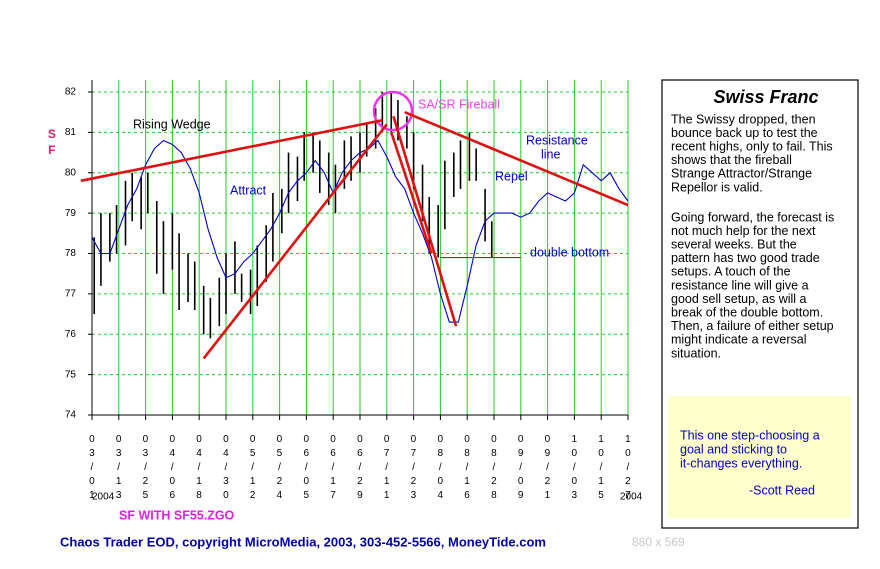 Image resolution: width=880 pixels, height=569 pixels. Describe the element at coordinates (467, 469) in the screenshot. I see `x-tick-label: 08/16` at that location.